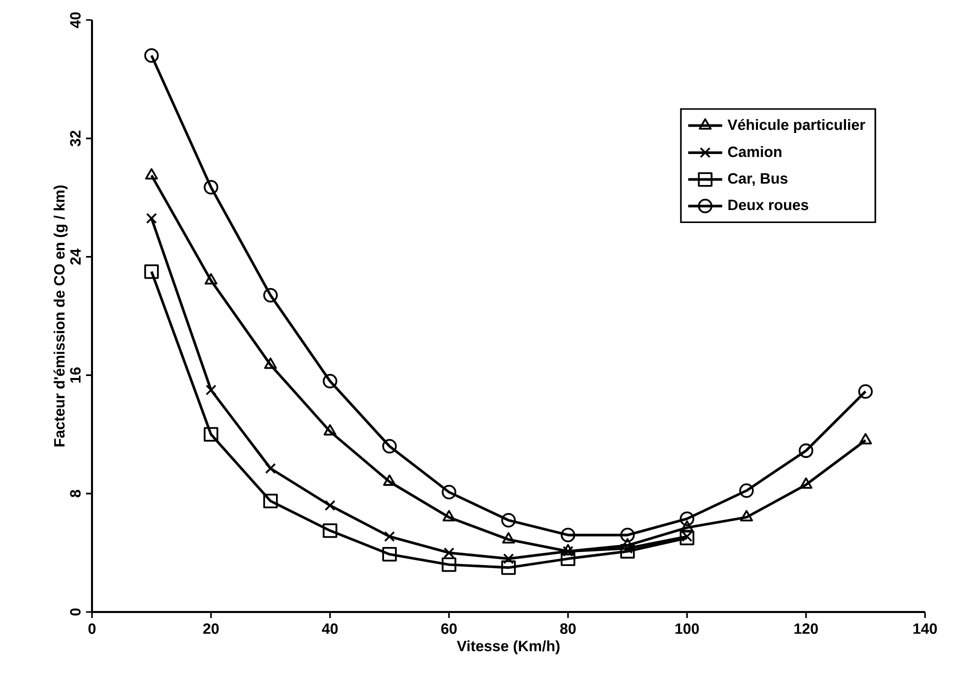 The image size is (955, 686). Describe the element at coordinates (75, 20) in the screenshot. I see `y-tick-label: 40` at that location.